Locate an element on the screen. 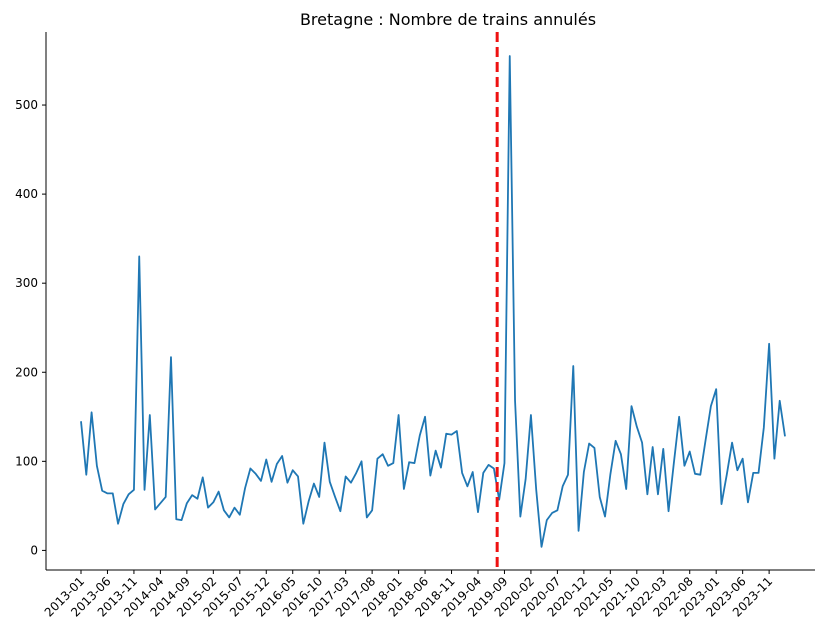  y-tick-label: 400 is located at coordinates (26, 194).